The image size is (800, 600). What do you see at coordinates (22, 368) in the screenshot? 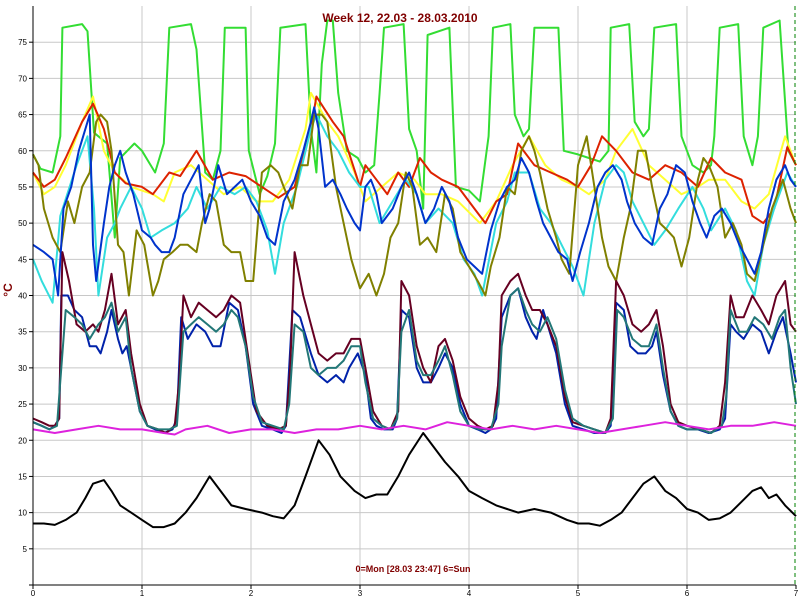
I see `y-tick-label-30: 30` at bounding box center [22, 368].